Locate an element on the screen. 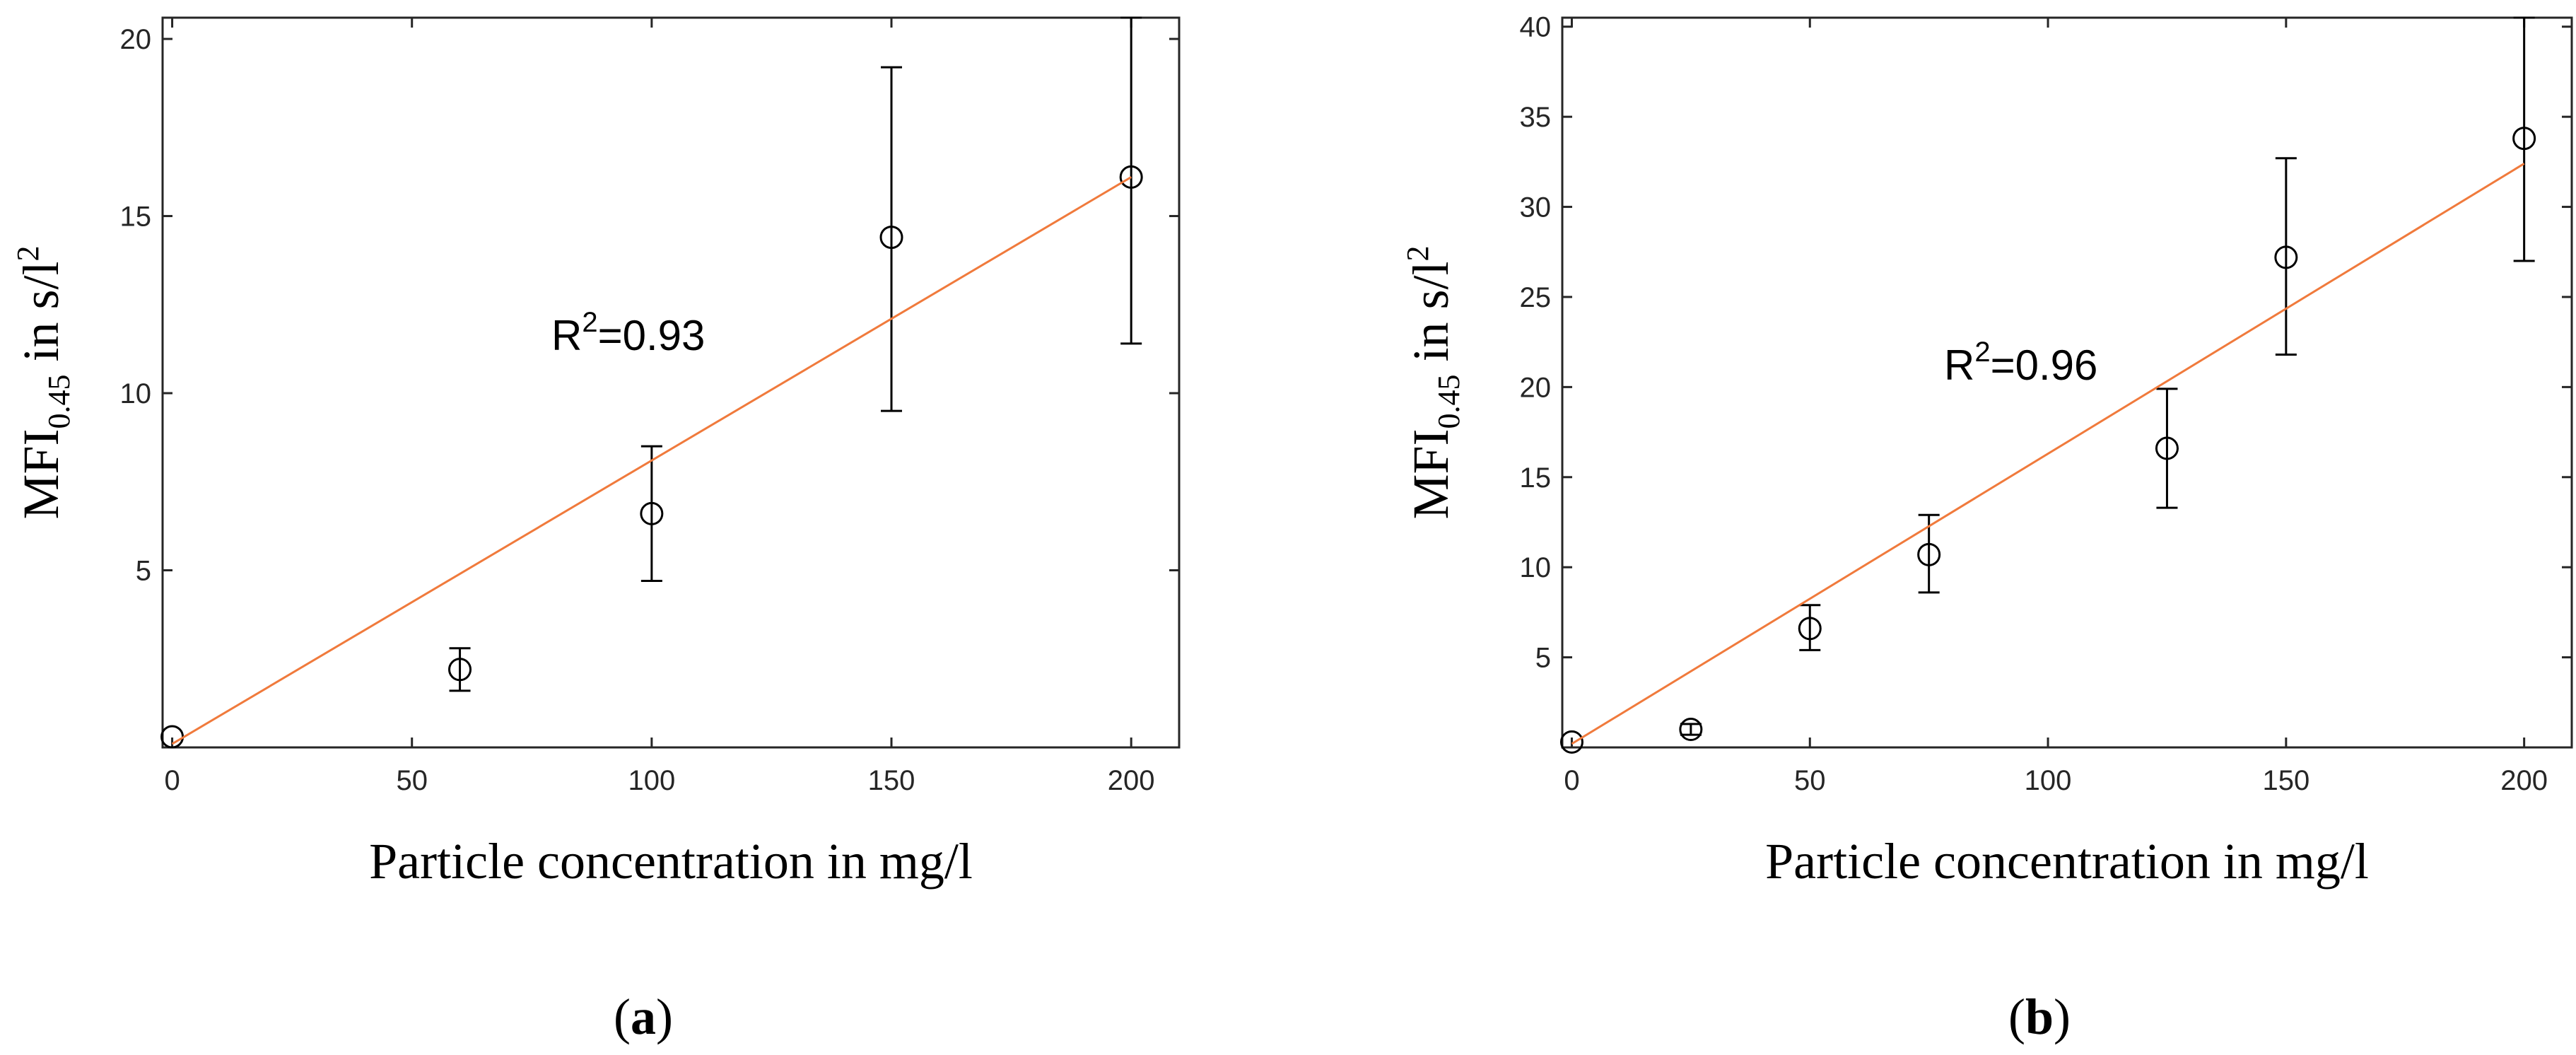 Image resolution: width=2576 pixels, height=1055 pixels. r2-value-a: =0.93 is located at coordinates (652, 335).